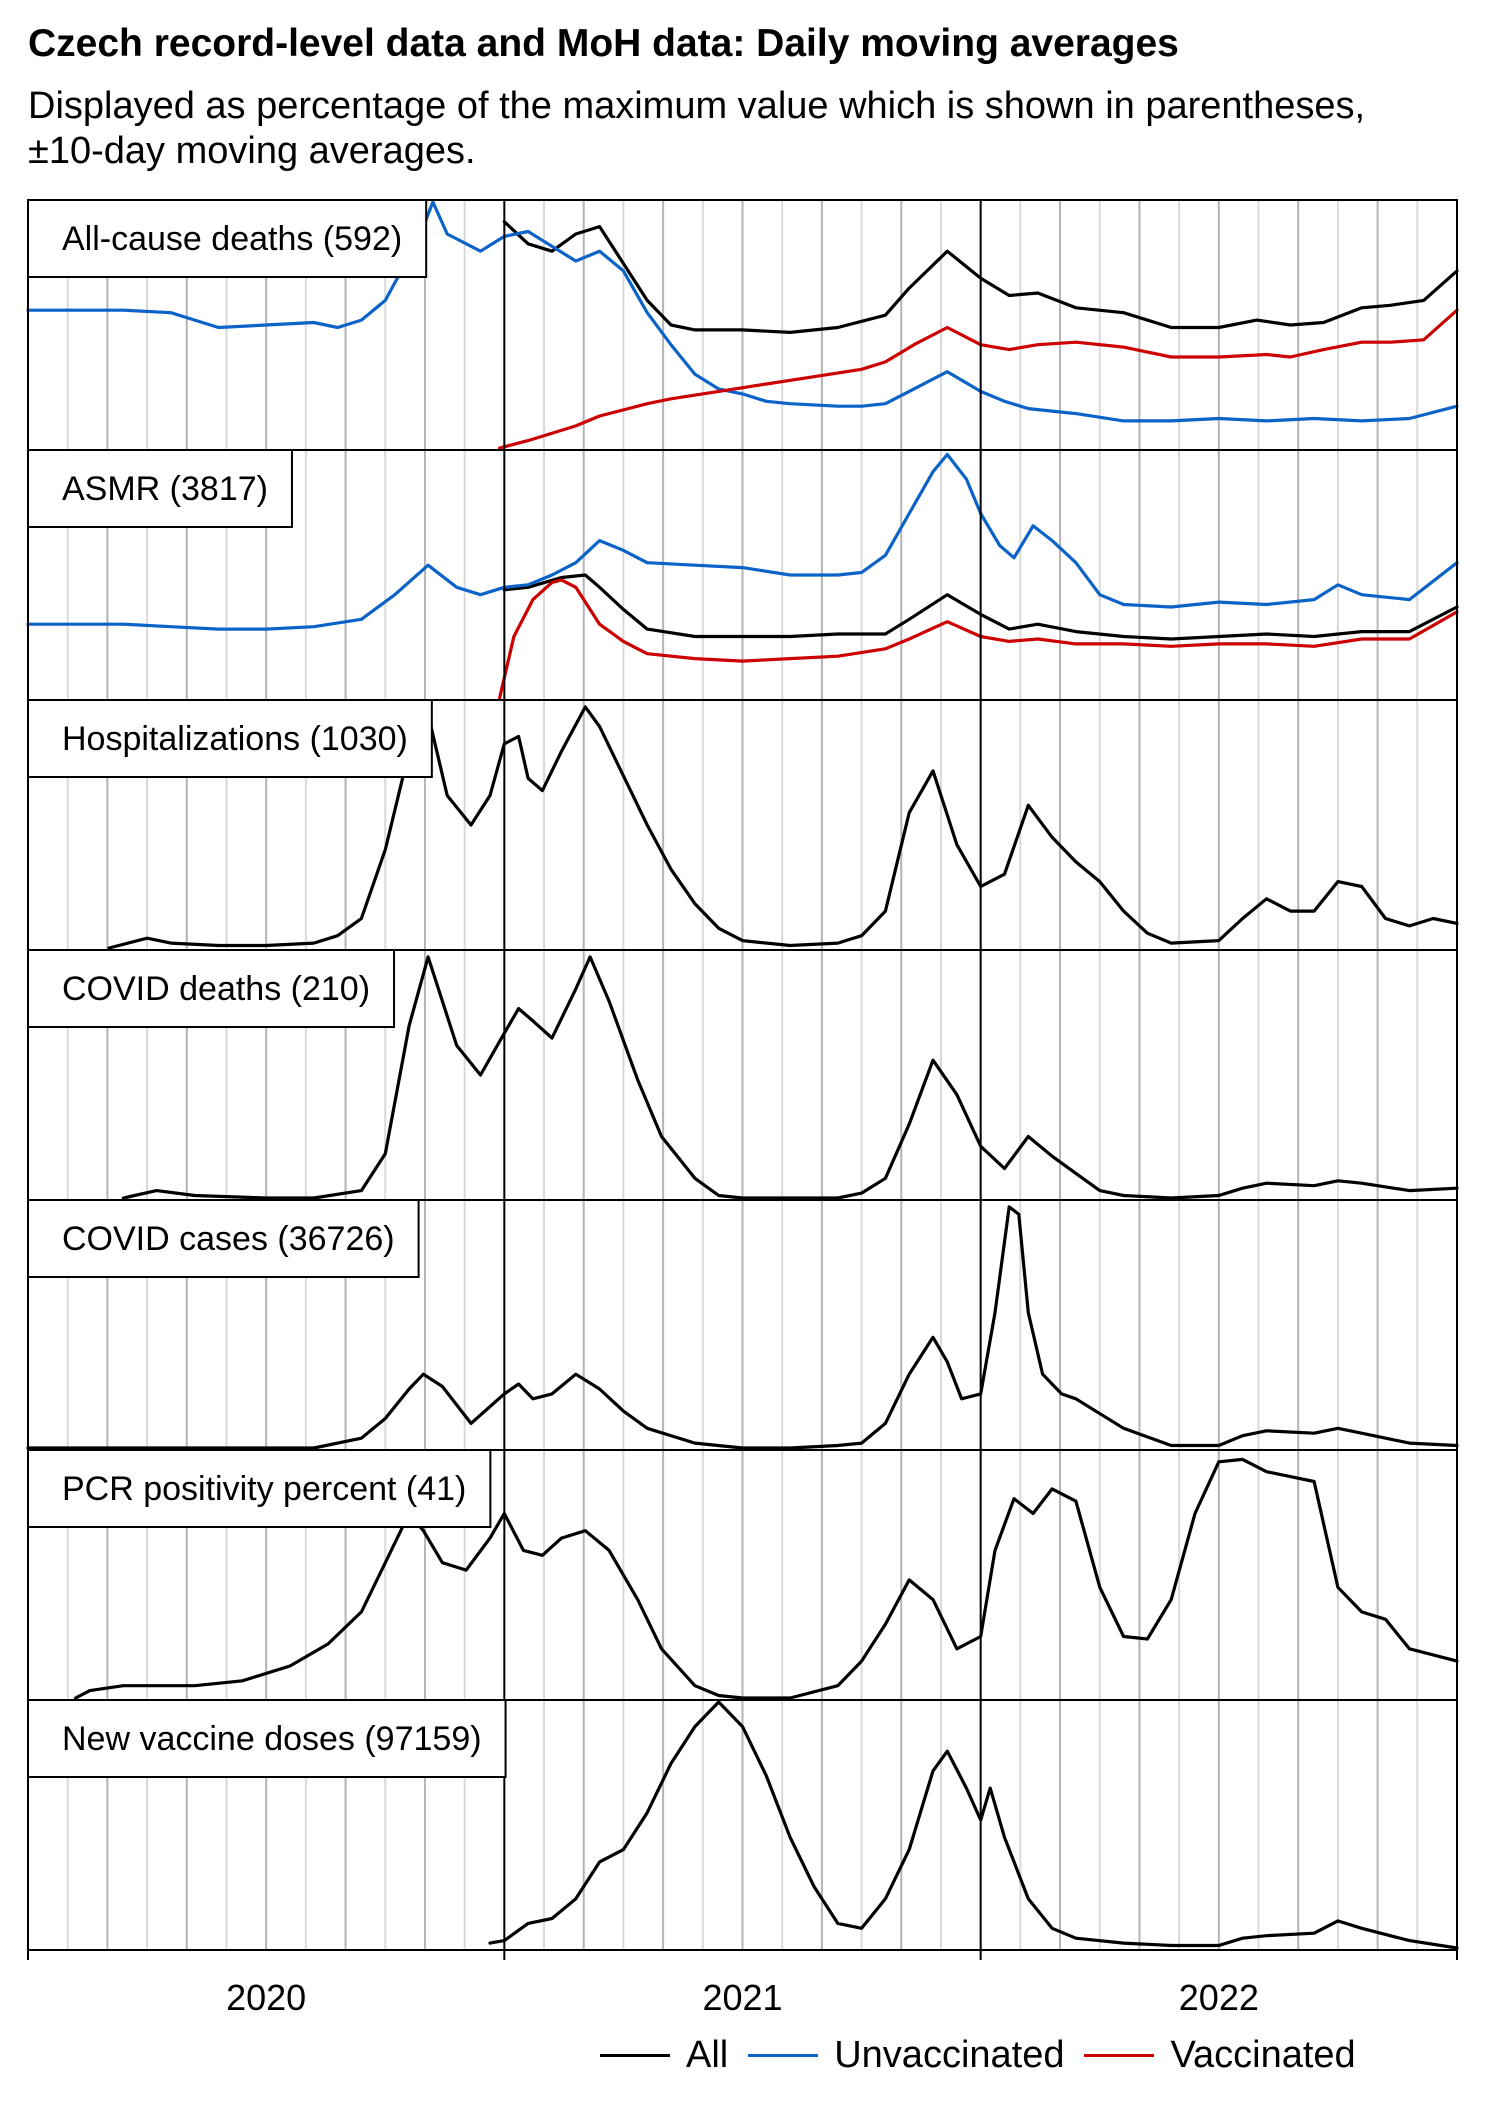 The width and height of the screenshot is (1485, 2115). I want to click on legend-label: Unvaccinated, so click(949, 2055).